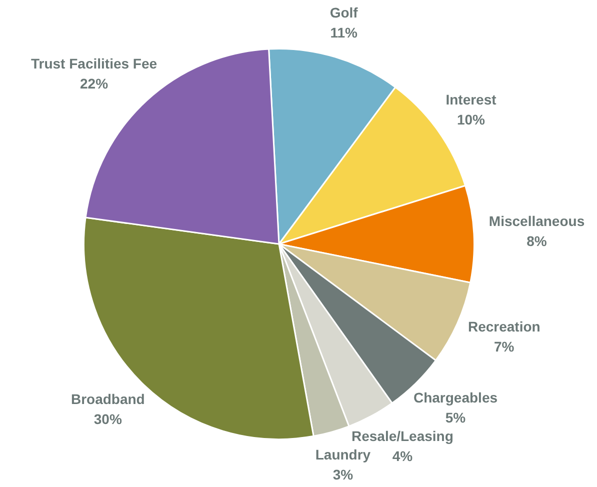  Describe the element at coordinates (108, 419) in the screenshot. I see `data-label: 30%` at that location.